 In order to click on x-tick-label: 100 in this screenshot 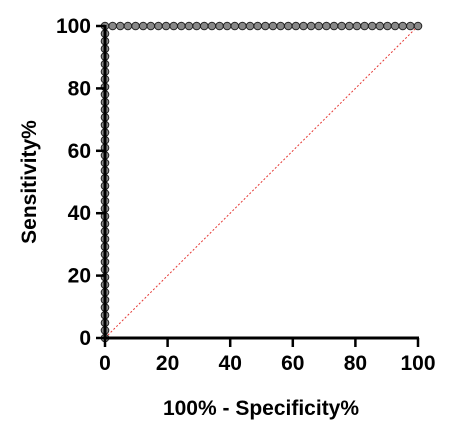, I will do `click(417, 363)`.